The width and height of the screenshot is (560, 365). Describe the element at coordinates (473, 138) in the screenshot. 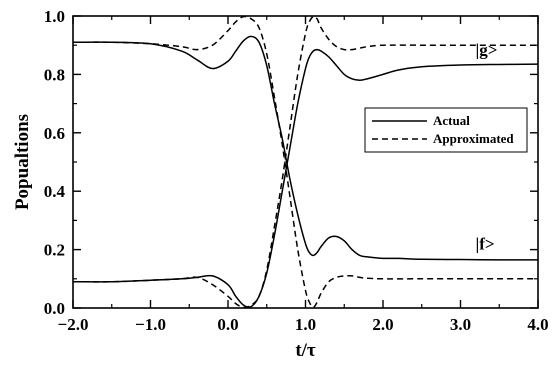

I see `legend-label-approximated: Approximated` at that location.